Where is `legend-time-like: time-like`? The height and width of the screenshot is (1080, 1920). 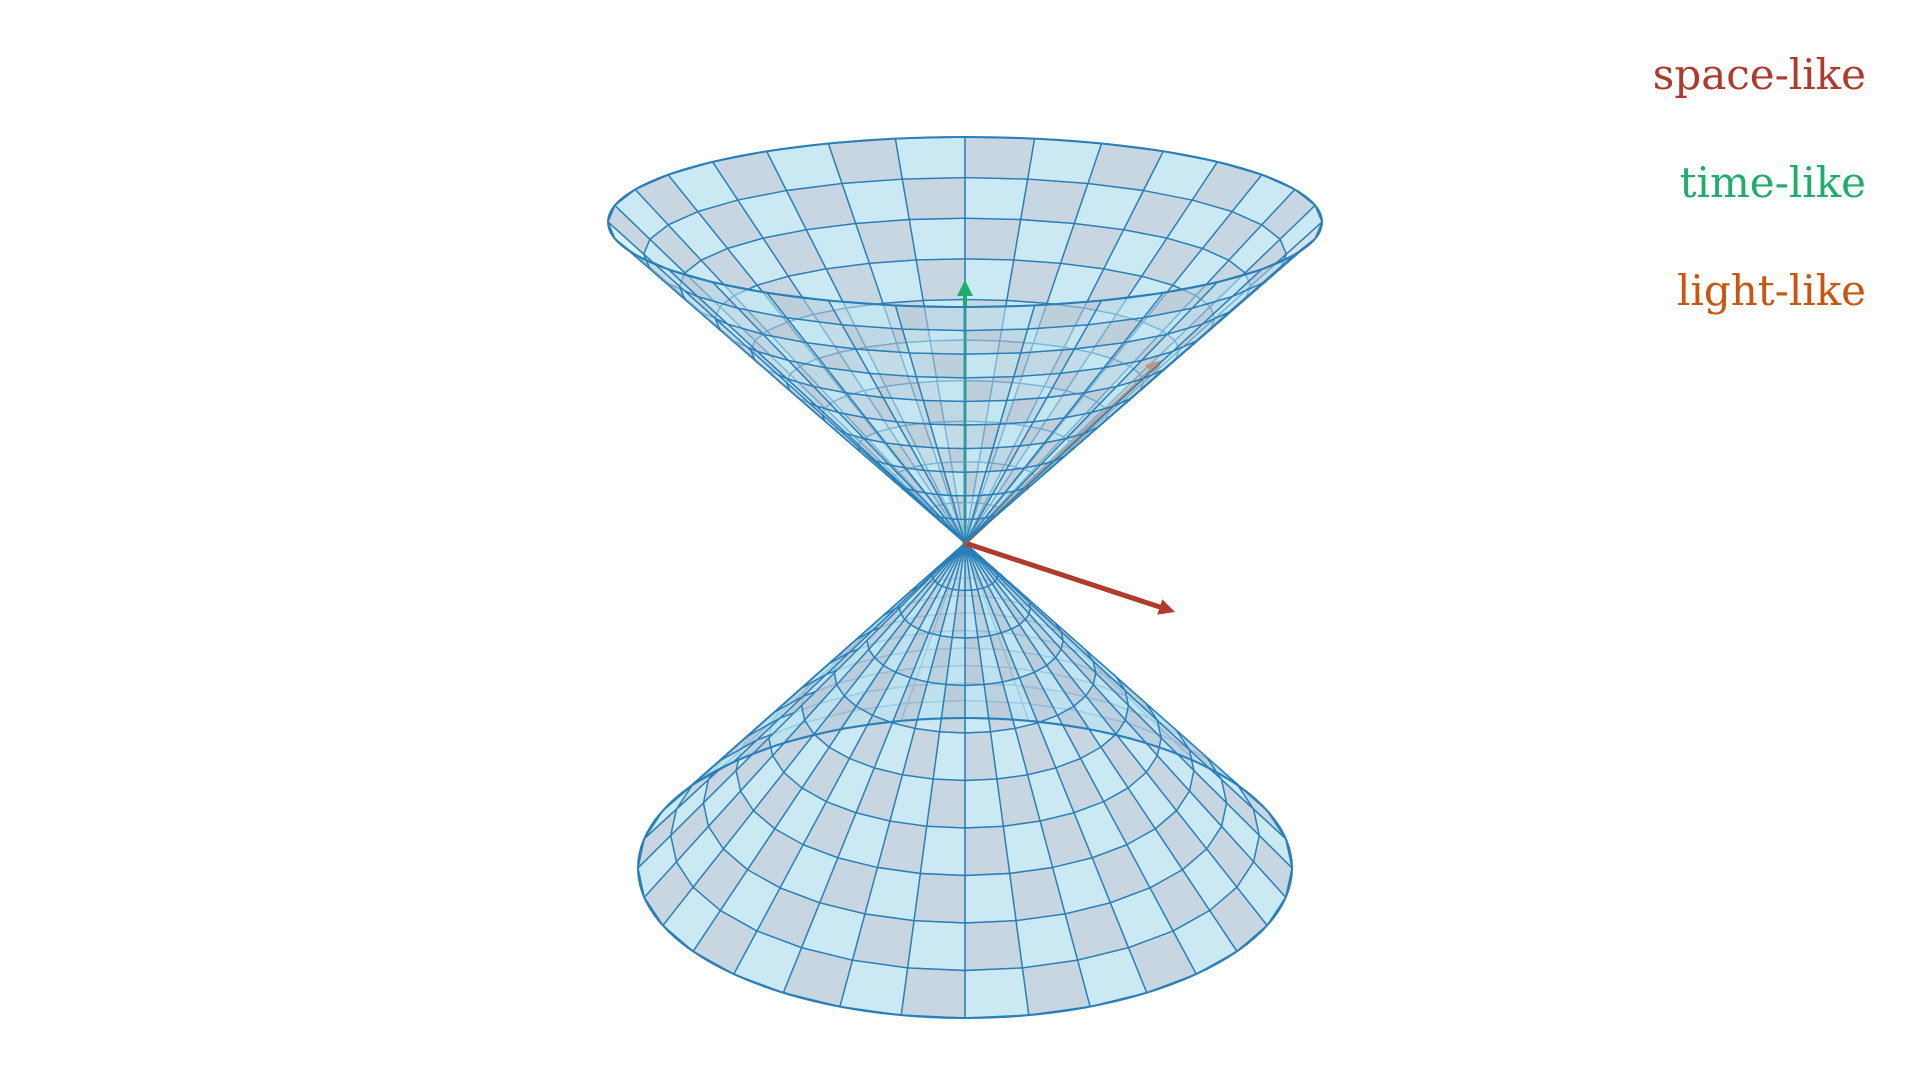
legend-time-like: time-like is located at coordinates (1772, 182).